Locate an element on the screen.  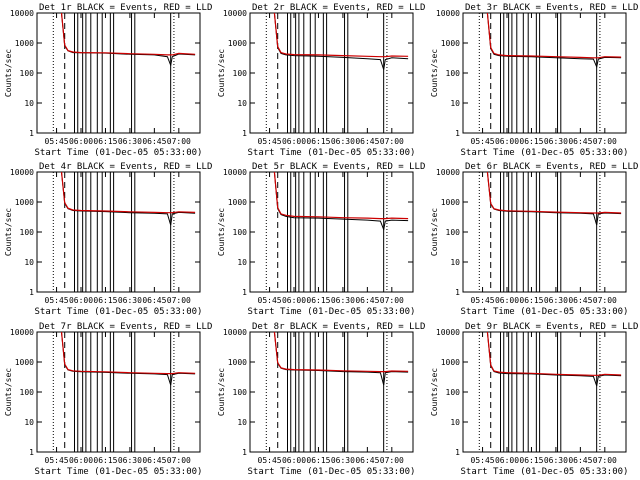
chart-title: Det 6r BLACK = Events, RED = LLD is located at coordinates (551, 167).